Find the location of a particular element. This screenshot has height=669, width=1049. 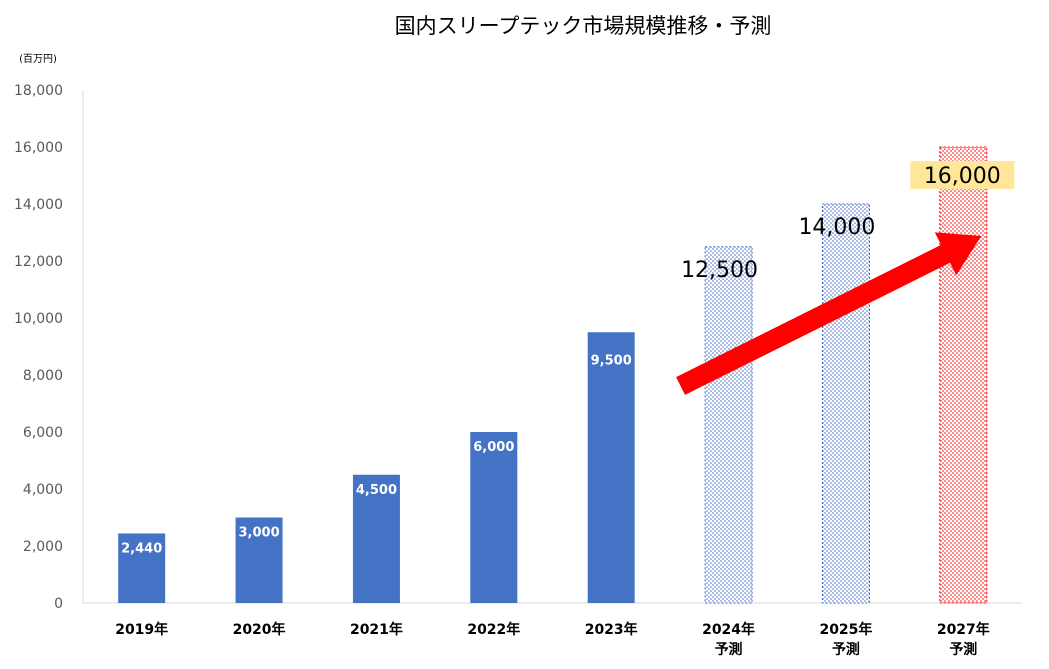

bar-value-label: 16,000 is located at coordinates (962, 176).